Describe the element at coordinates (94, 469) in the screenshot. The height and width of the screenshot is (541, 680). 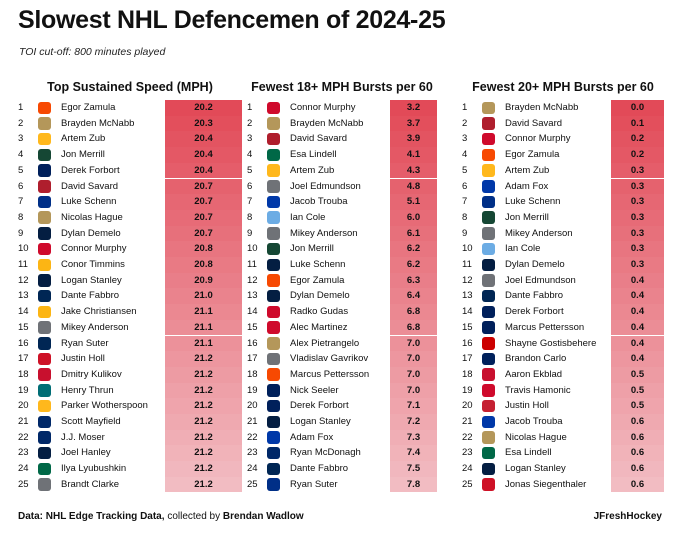
I see `player-name: Ilya Lyubushkin` at that location.